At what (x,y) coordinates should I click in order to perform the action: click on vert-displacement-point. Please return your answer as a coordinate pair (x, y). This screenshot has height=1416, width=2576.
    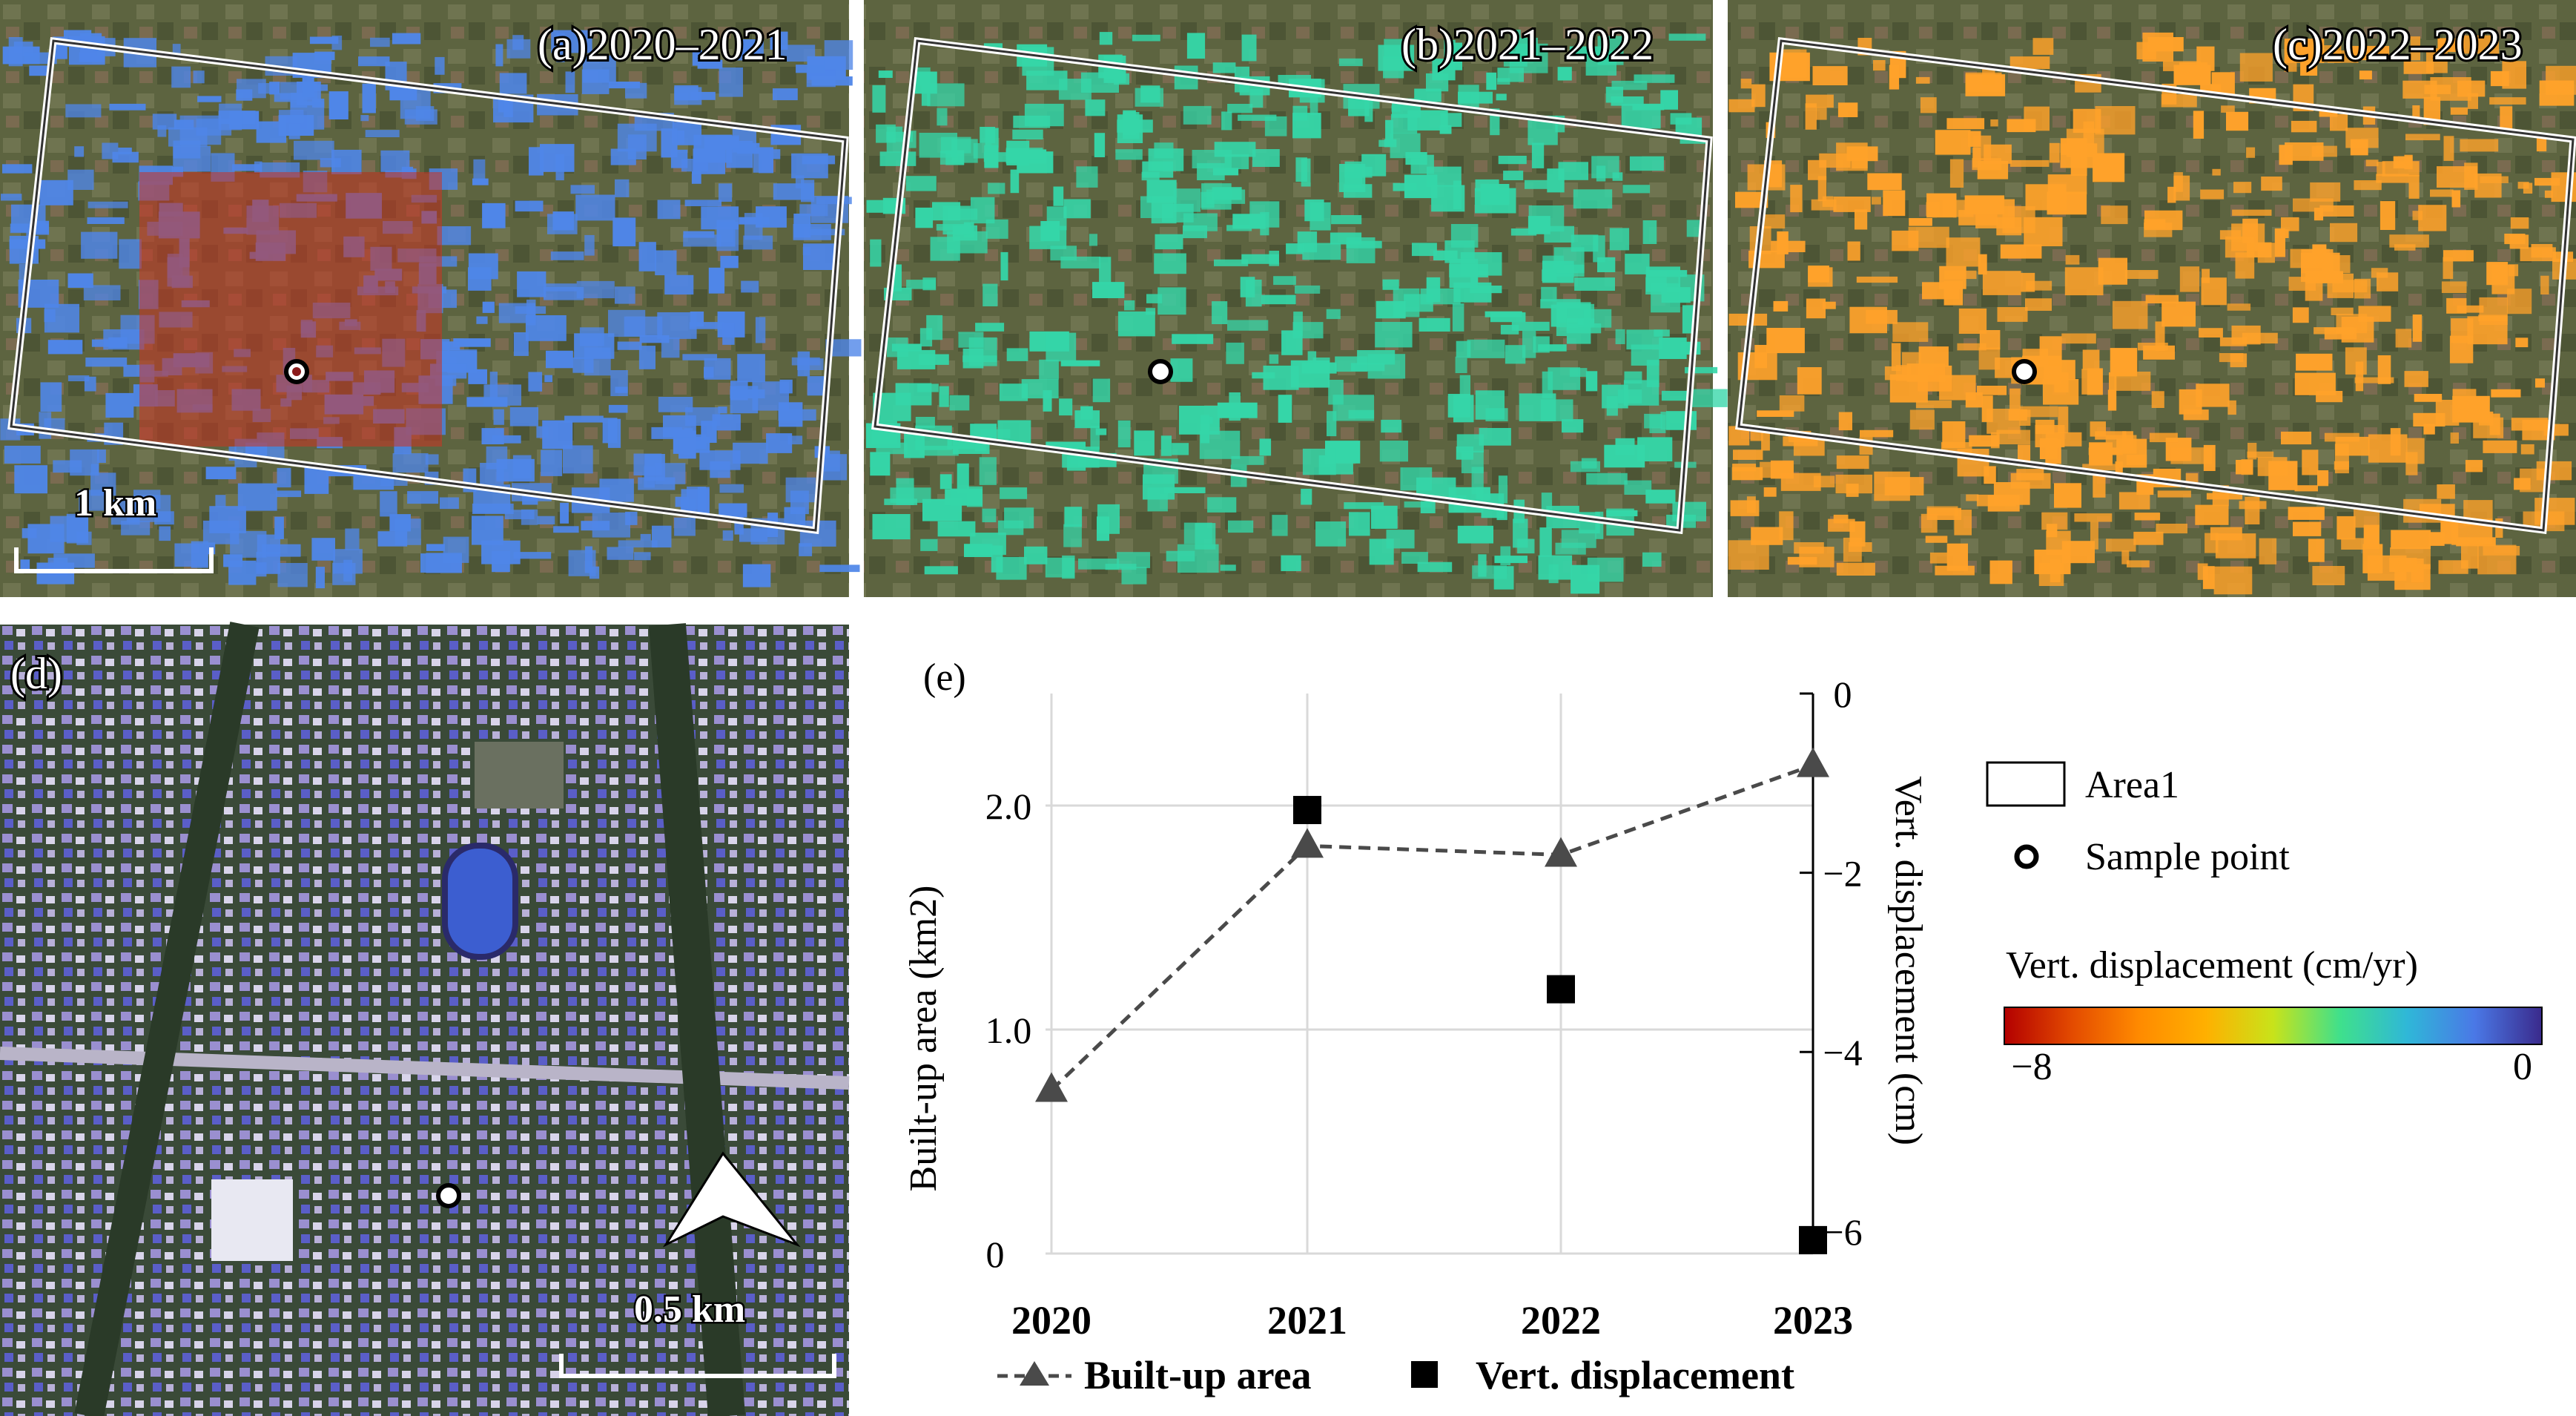
    Looking at the image, I should click on (1561, 989).